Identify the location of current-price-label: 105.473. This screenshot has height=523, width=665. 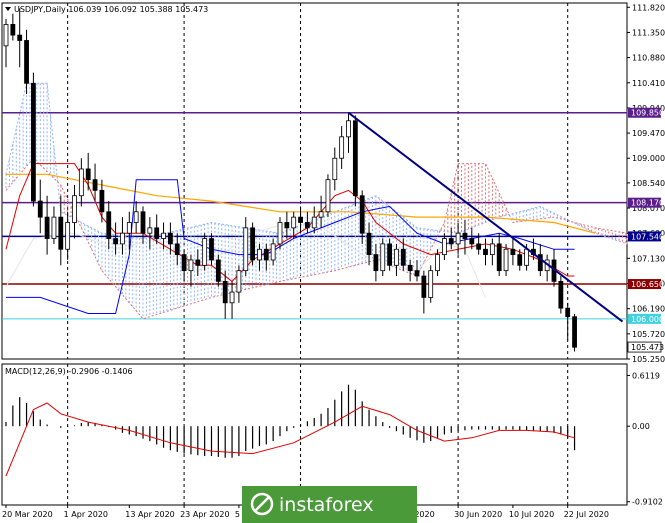
(647, 347).